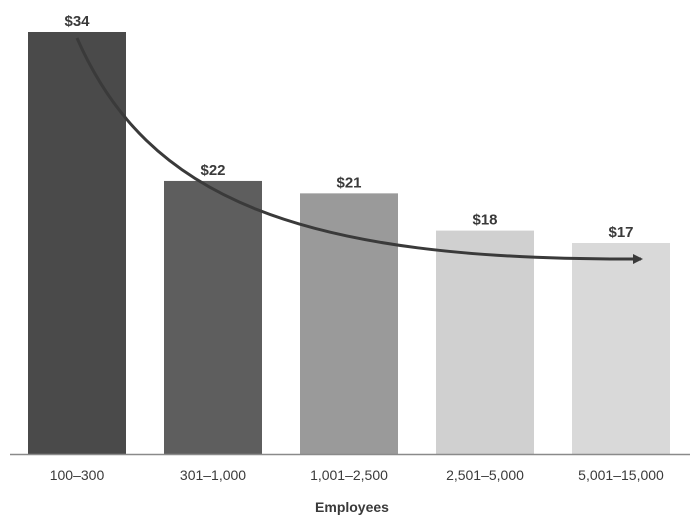 The height and width of the screenshot is (522, 692). What do you see at coordinates (485, 475) in the screenshot?
I see `x-tick-label-4: 2,501–5,000` at bounding box center [485, 475].